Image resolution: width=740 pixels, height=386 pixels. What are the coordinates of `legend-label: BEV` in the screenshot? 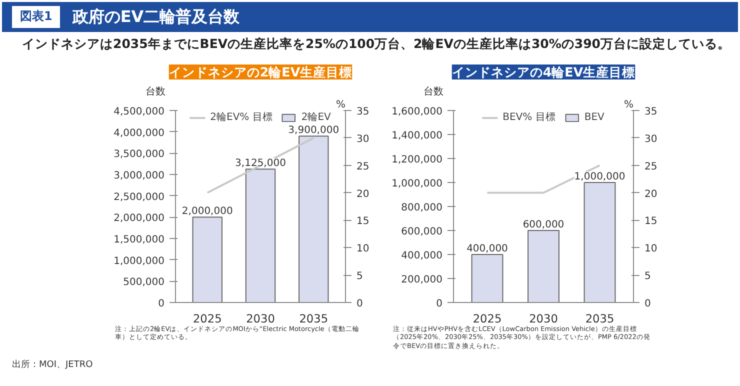 It's located at (594, 117).